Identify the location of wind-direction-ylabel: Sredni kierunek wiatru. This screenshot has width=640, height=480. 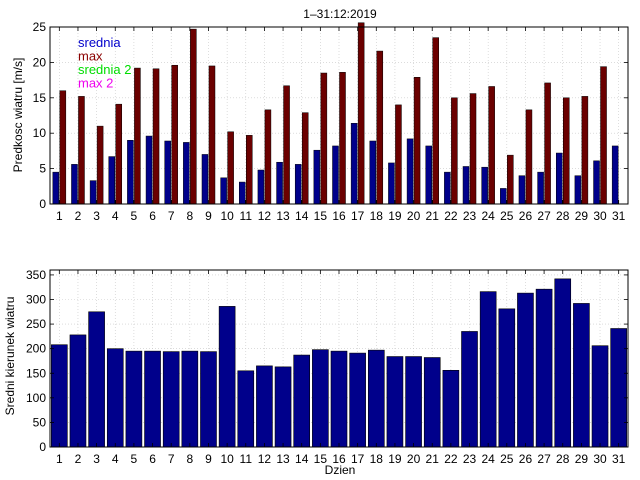
(10, 356).